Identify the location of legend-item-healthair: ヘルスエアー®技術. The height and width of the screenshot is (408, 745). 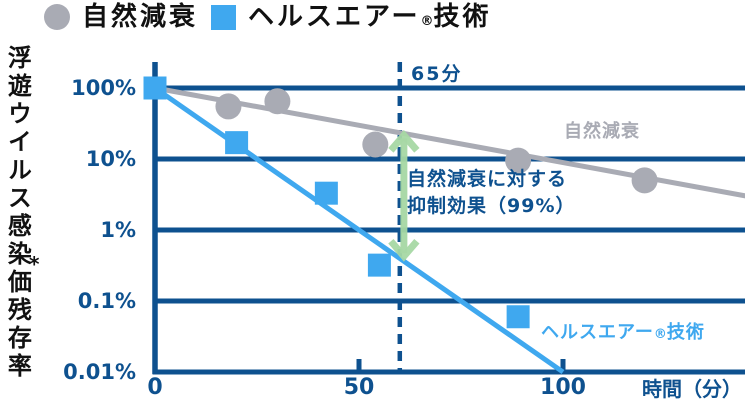
(351, 17).